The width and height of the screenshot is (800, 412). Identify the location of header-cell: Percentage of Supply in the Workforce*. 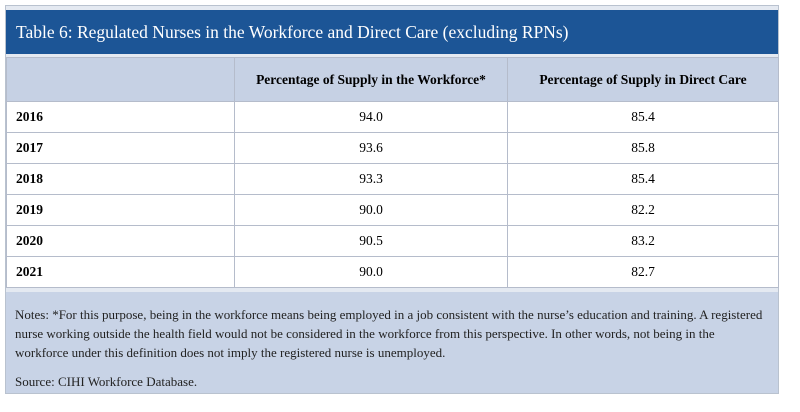
(371, 79).